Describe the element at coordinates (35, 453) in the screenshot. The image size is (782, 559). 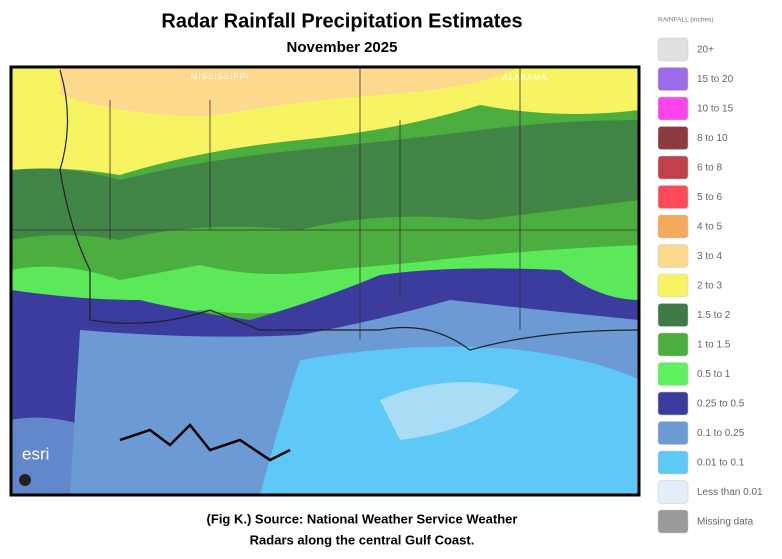
I see `attribution: esri` at that location.